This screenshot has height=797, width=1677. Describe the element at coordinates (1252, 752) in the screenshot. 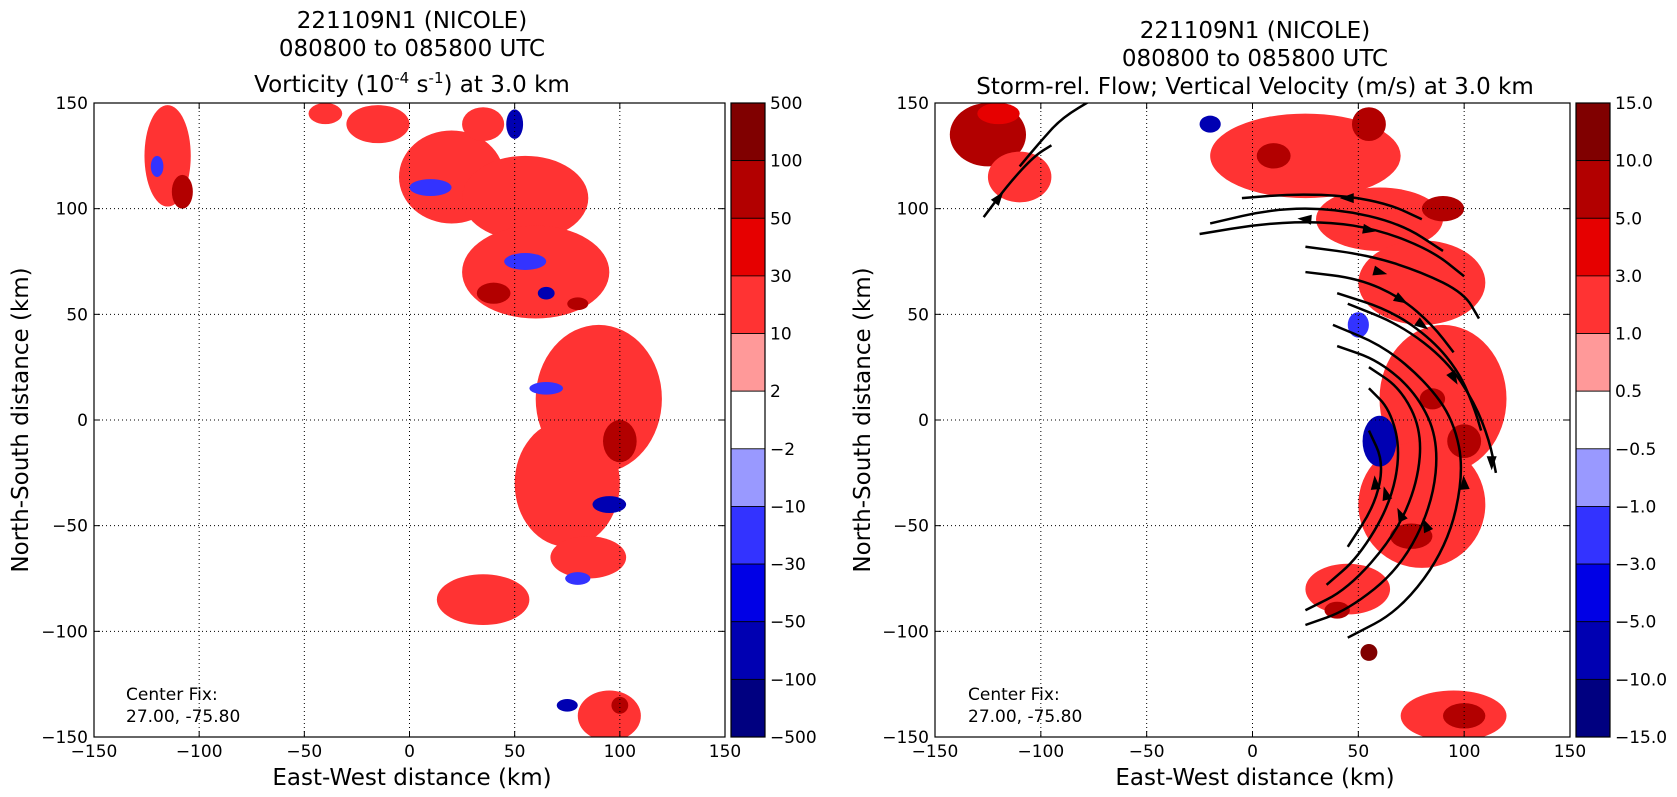

I see `velocity-xtick-label-3: 0` at that location.